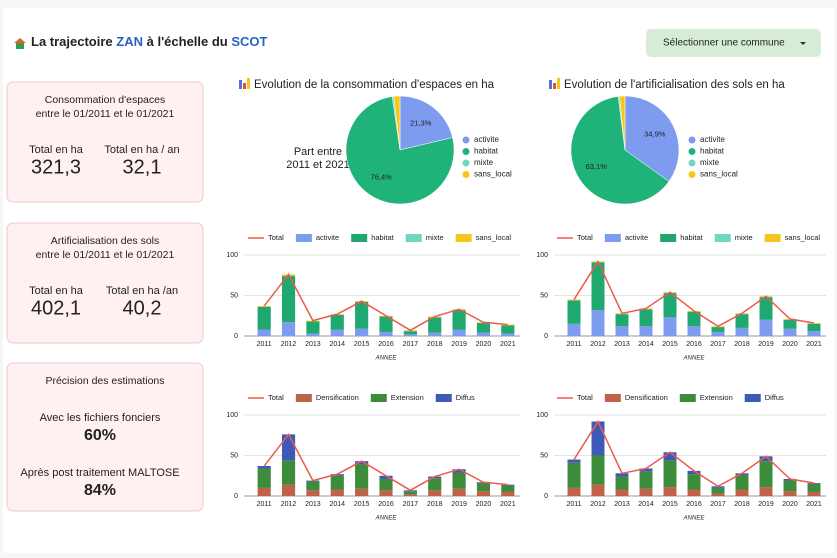  I want to click on select-arrow, so click(803, 43).